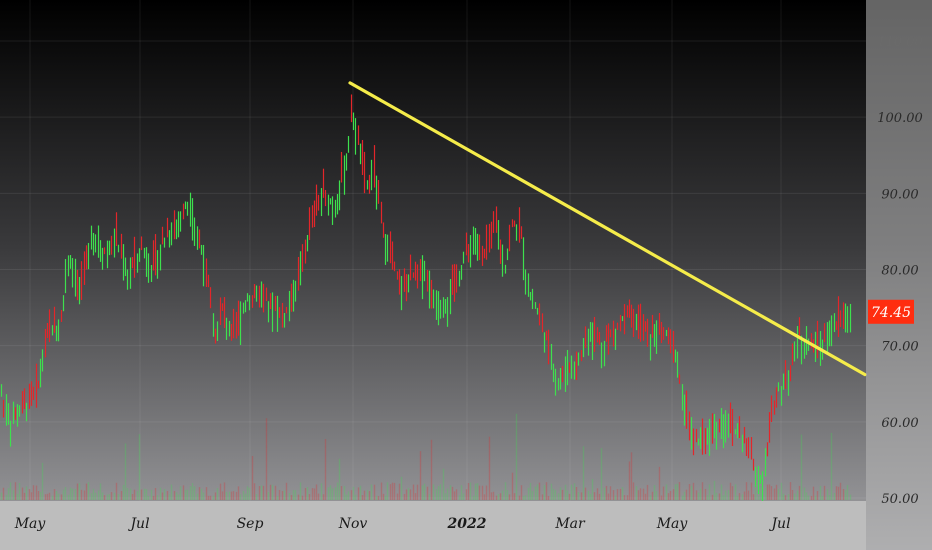 This screenshot has height=550, width=932. Describe the element at coordinates (899, 347) in the screenshot. I see `price-tick-label: 70.00` at that location.